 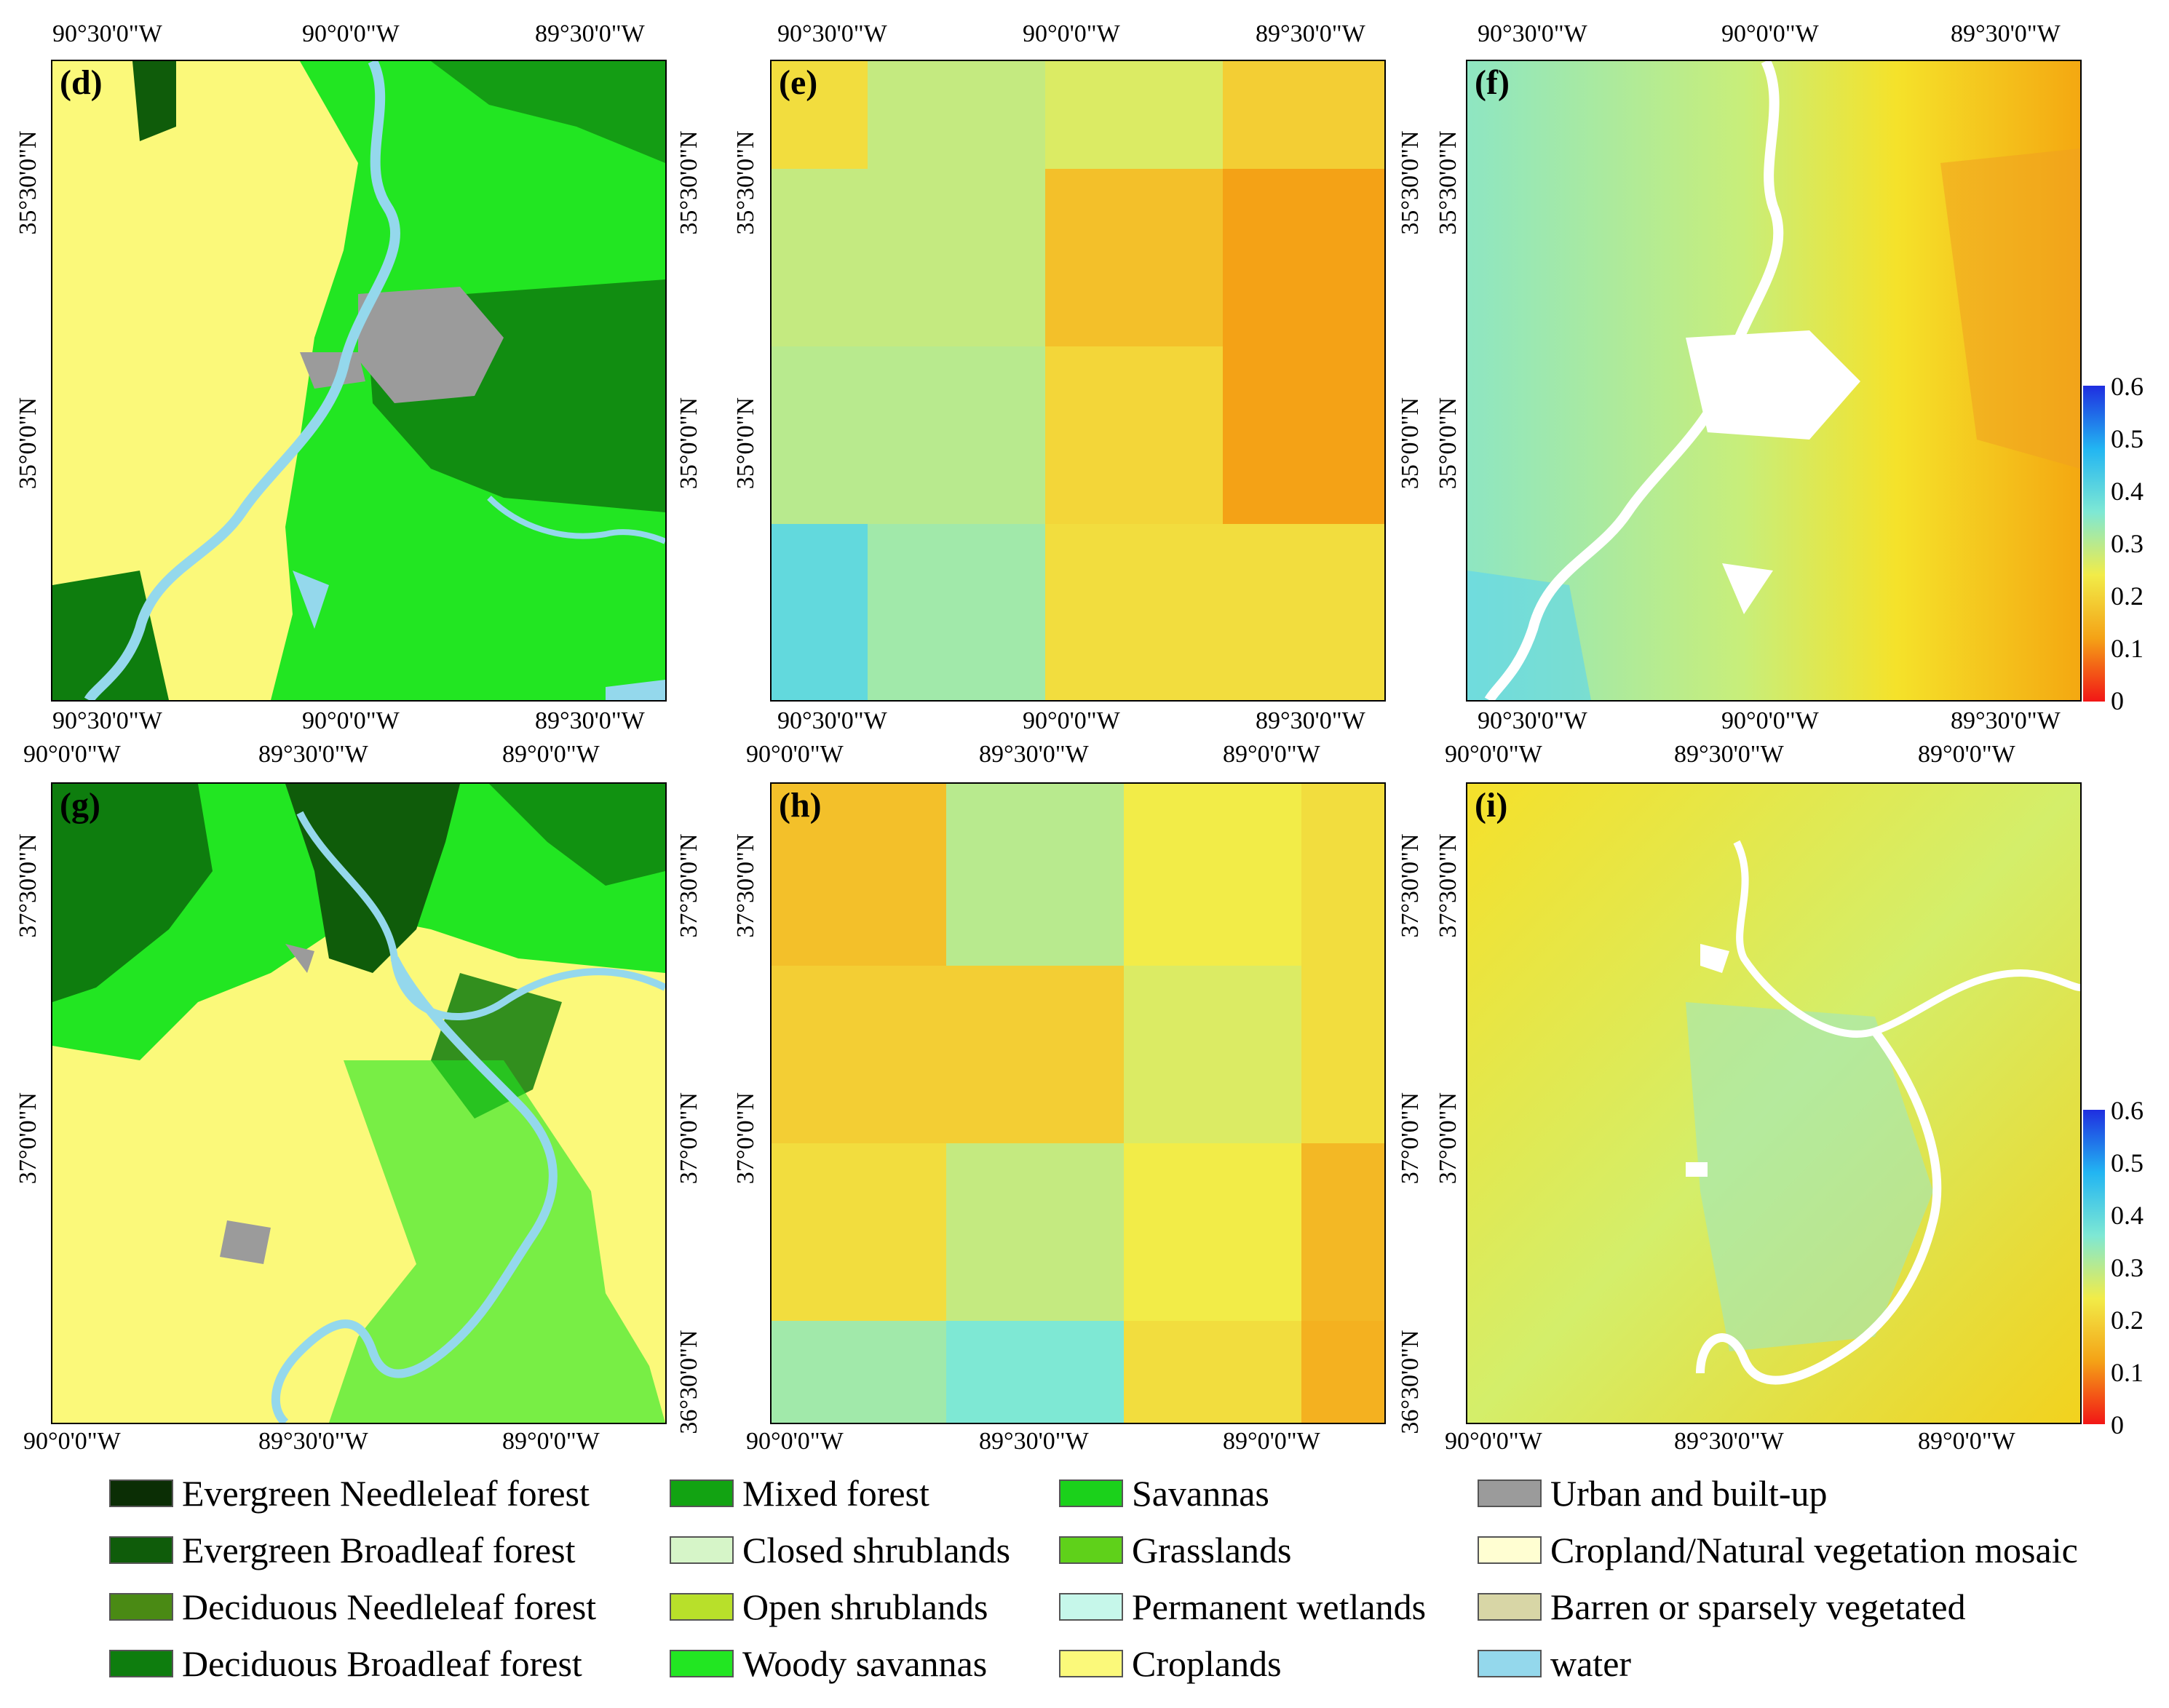 What do you see at coordinates (1170, 1663) in the screenshot?
I see `legend-item: Croplands` at bounding box center [1170, 1663].